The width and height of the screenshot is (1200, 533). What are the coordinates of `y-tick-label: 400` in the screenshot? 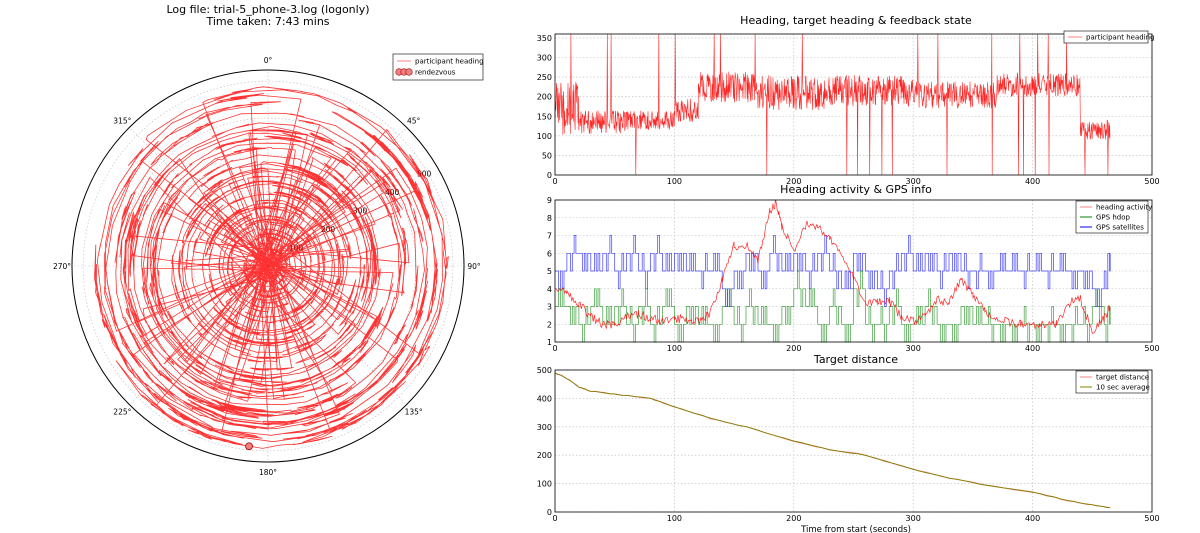 It's located at (544, 398).